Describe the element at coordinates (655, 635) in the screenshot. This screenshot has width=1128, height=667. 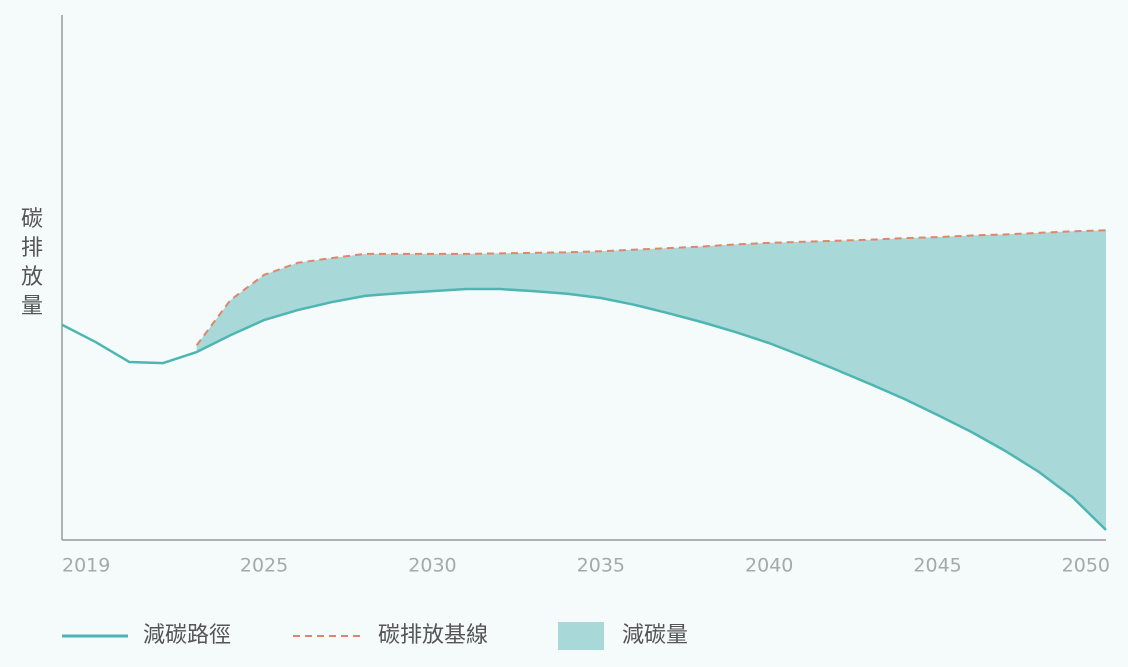
I see `legend-label: 減碳量` at that location.